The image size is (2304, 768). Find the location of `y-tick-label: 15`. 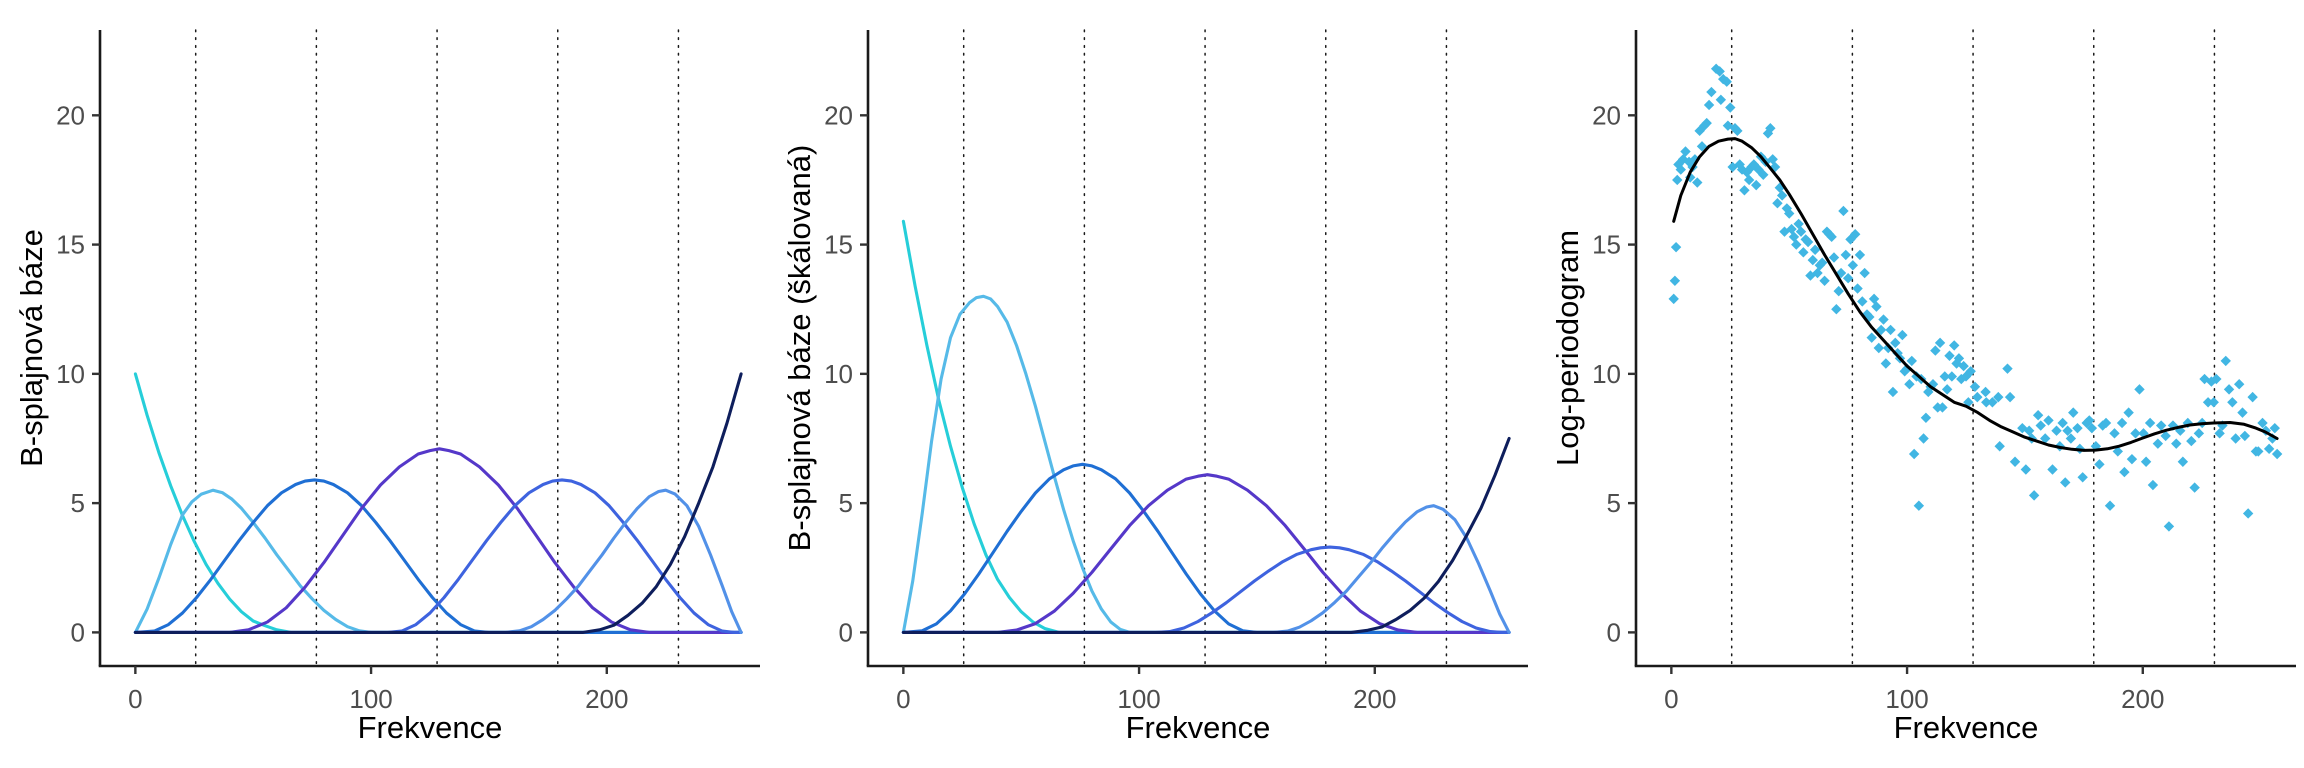

y-tick-label: 15 is located at coordinates (70, 245).